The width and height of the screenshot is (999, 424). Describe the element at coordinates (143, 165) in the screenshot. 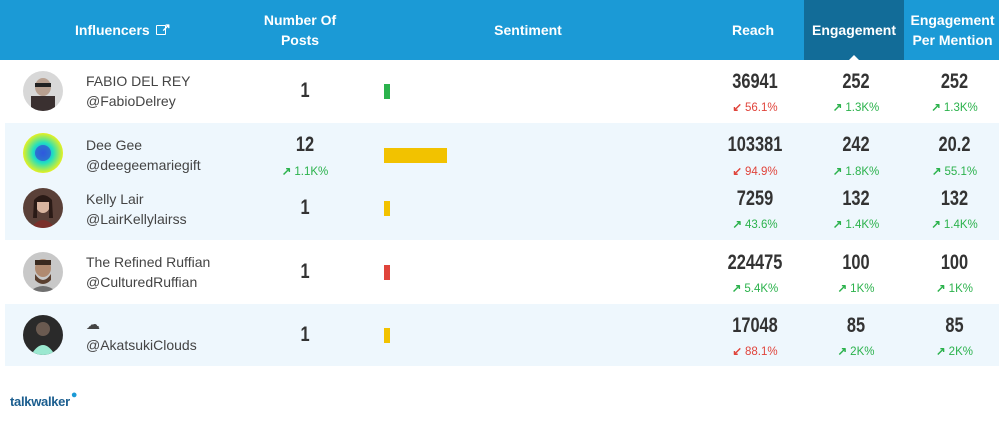

I see `influencer-handle: @deegeemariegift` at that location.